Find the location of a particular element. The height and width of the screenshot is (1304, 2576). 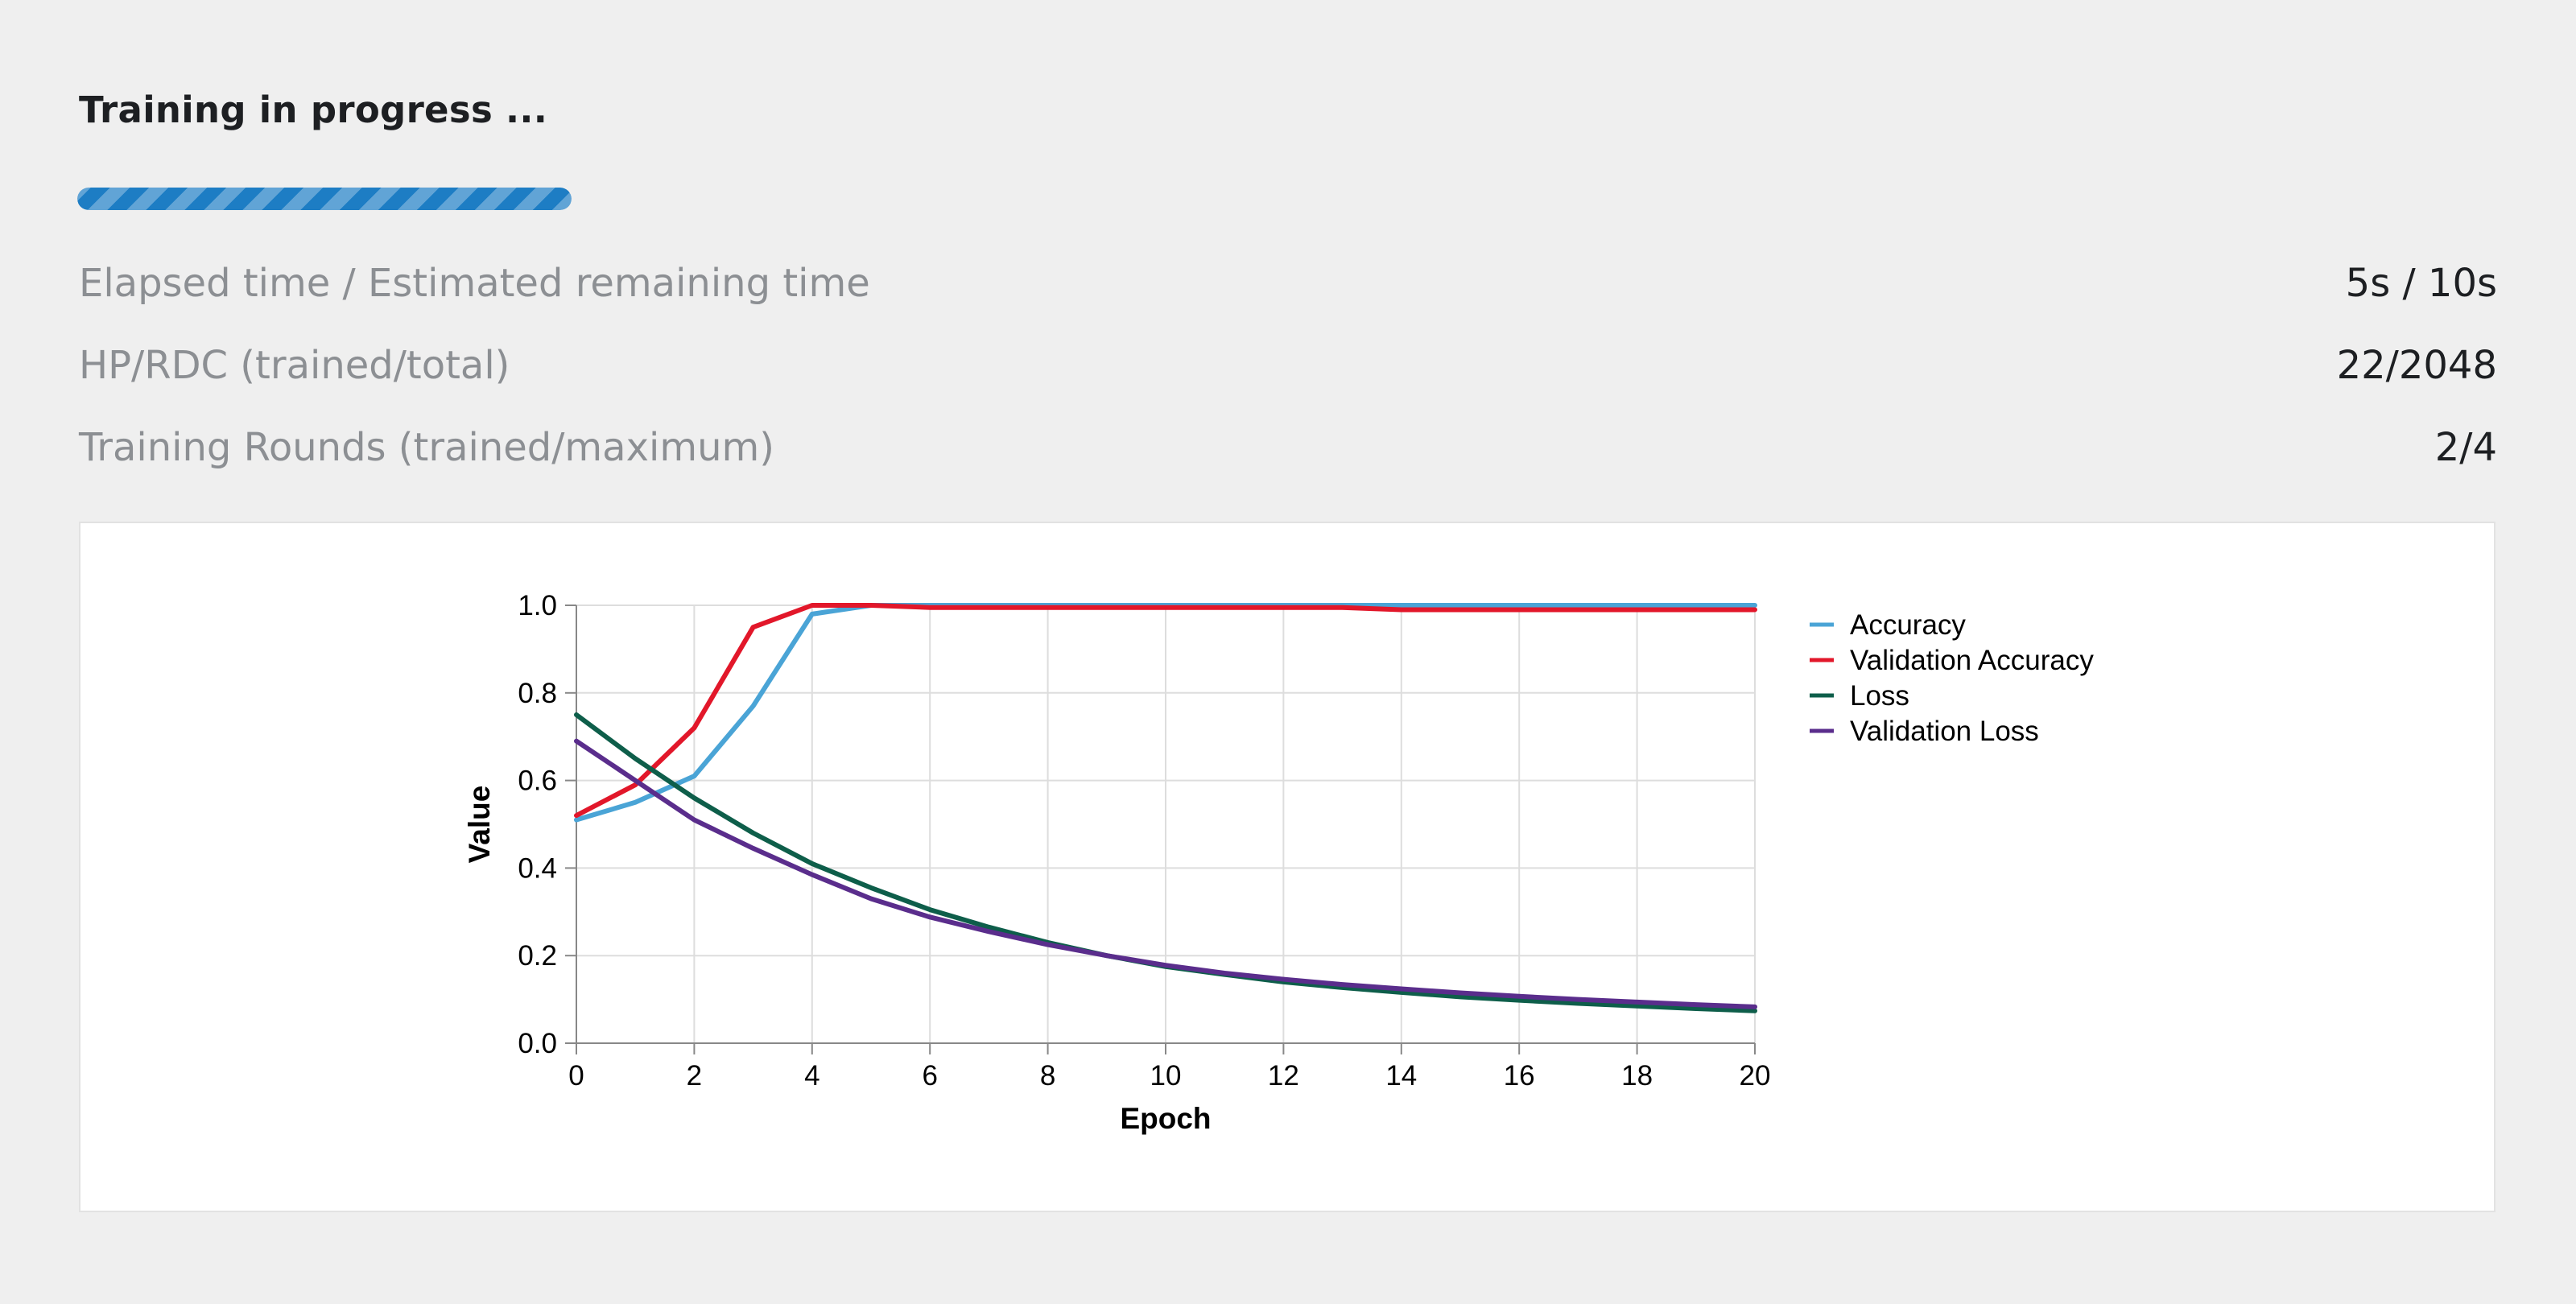

x-tick-label: 16 is located at coordinates (1519, 1075).